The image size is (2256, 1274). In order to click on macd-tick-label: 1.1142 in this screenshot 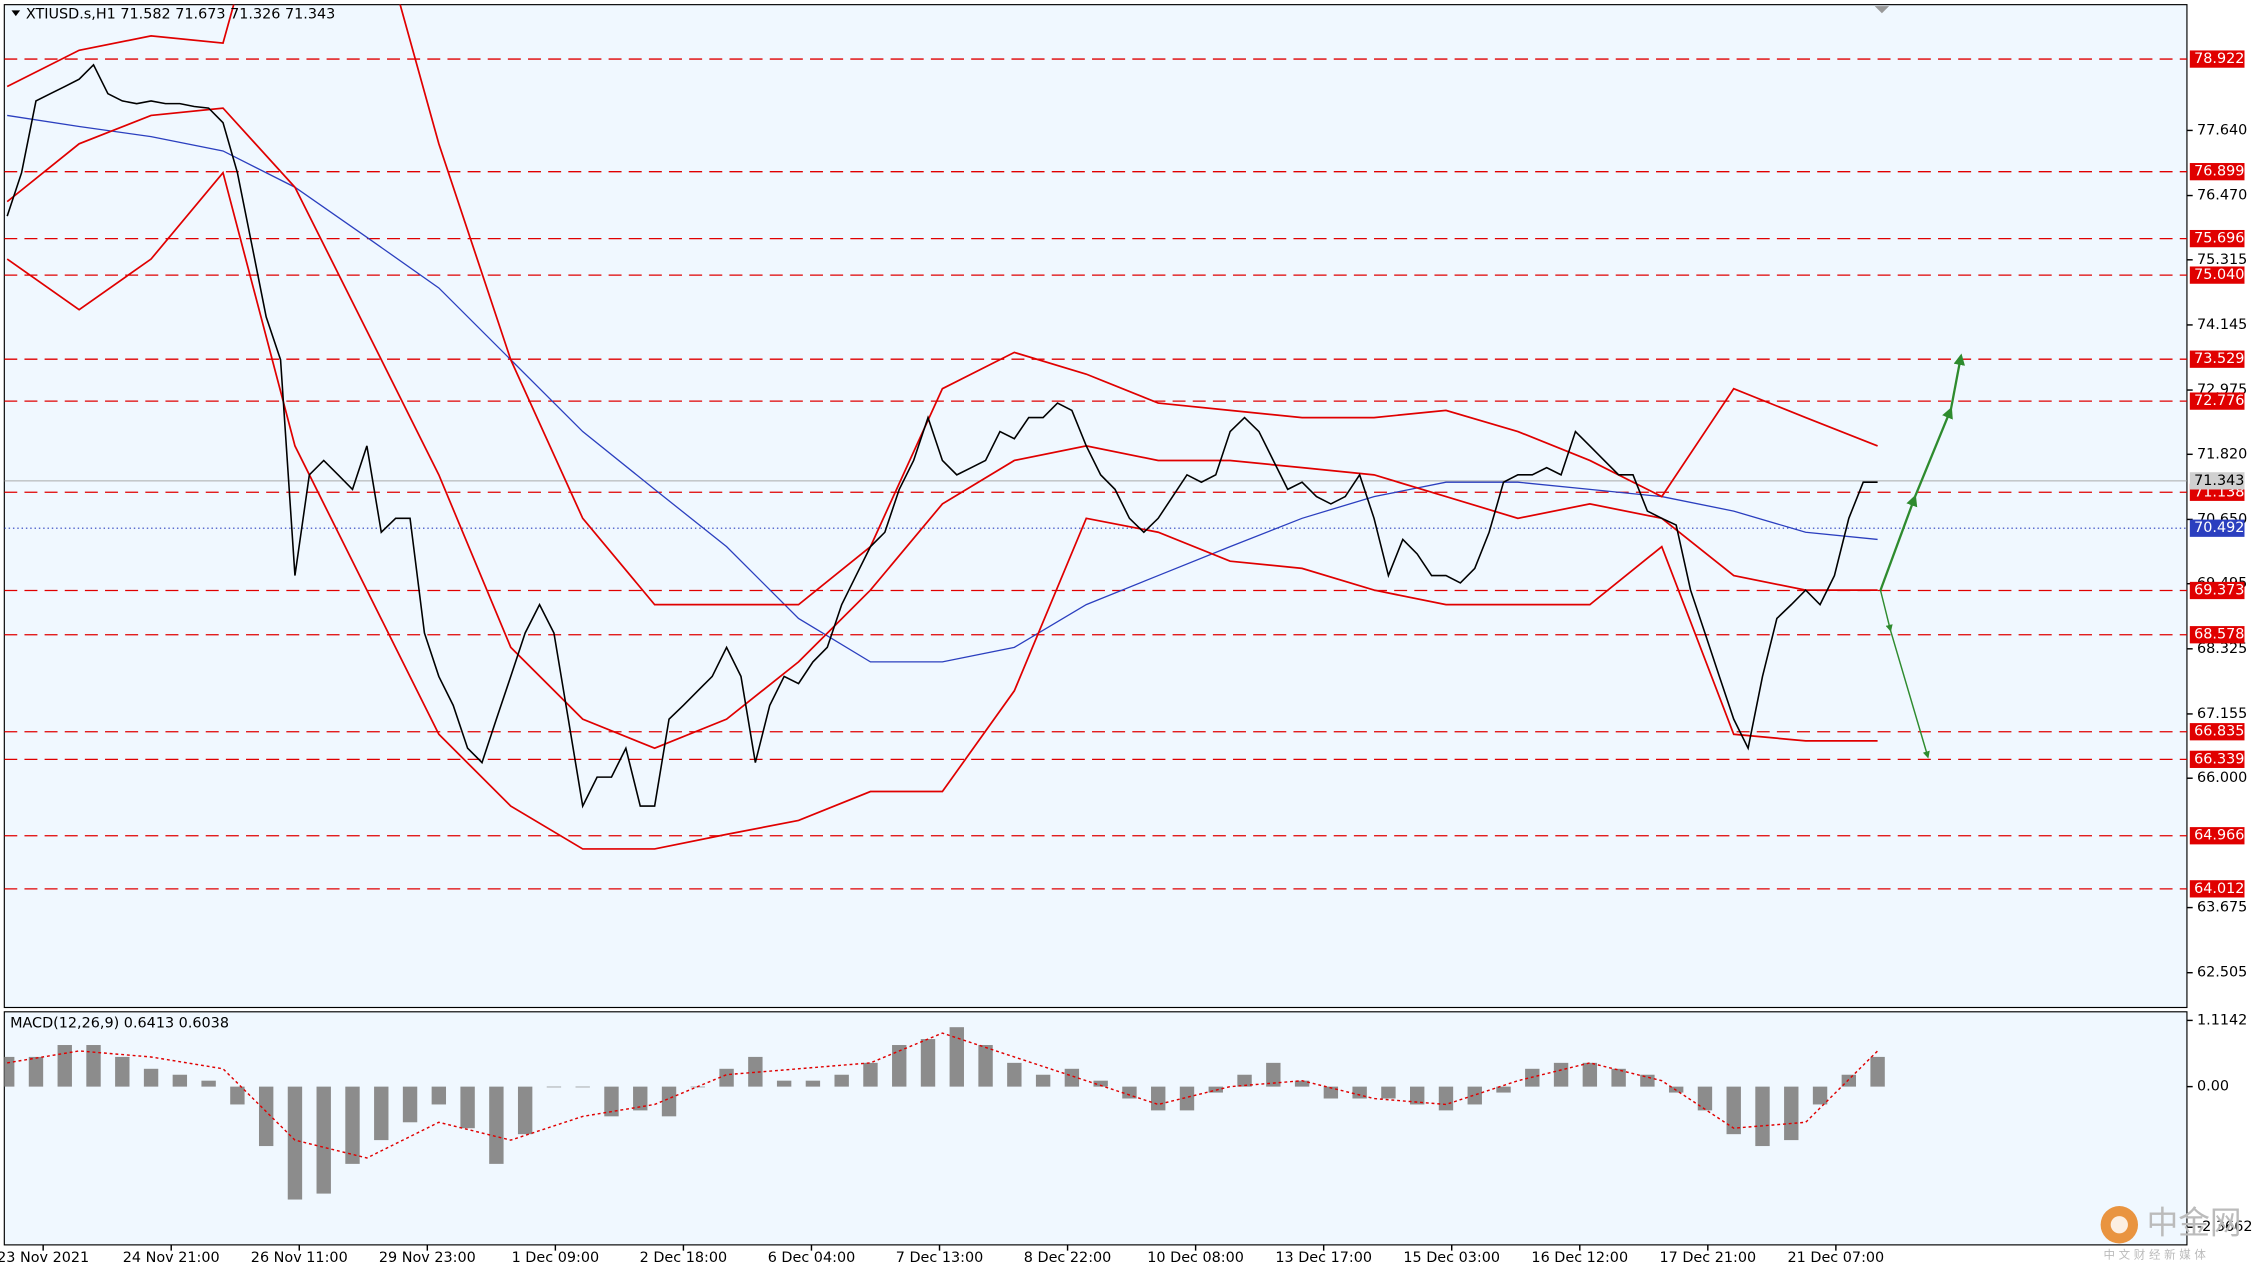, I will do `click(2222, 1020)`.